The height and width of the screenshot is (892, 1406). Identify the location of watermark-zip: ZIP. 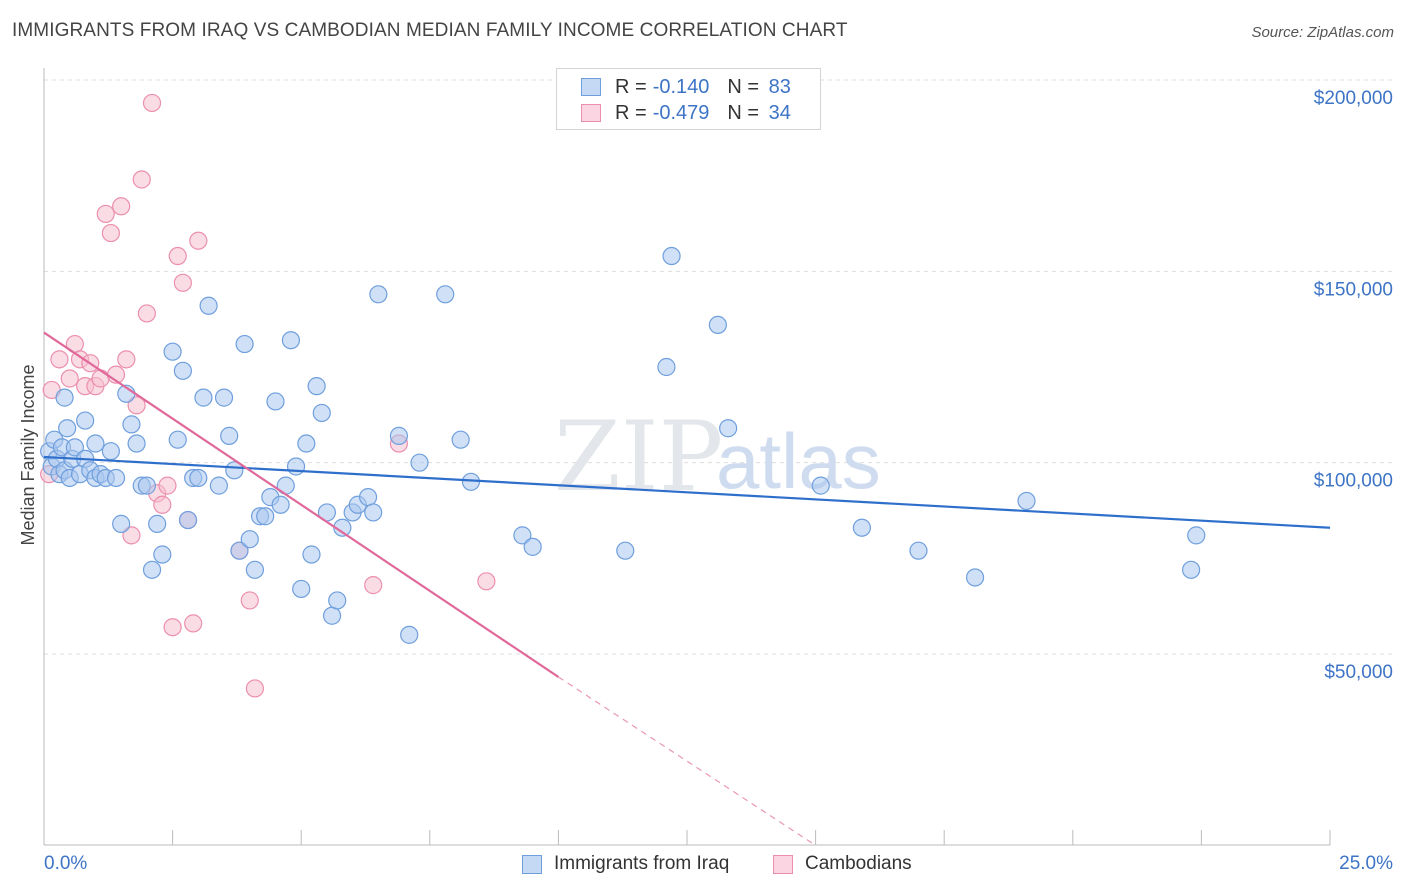
(638, 457).